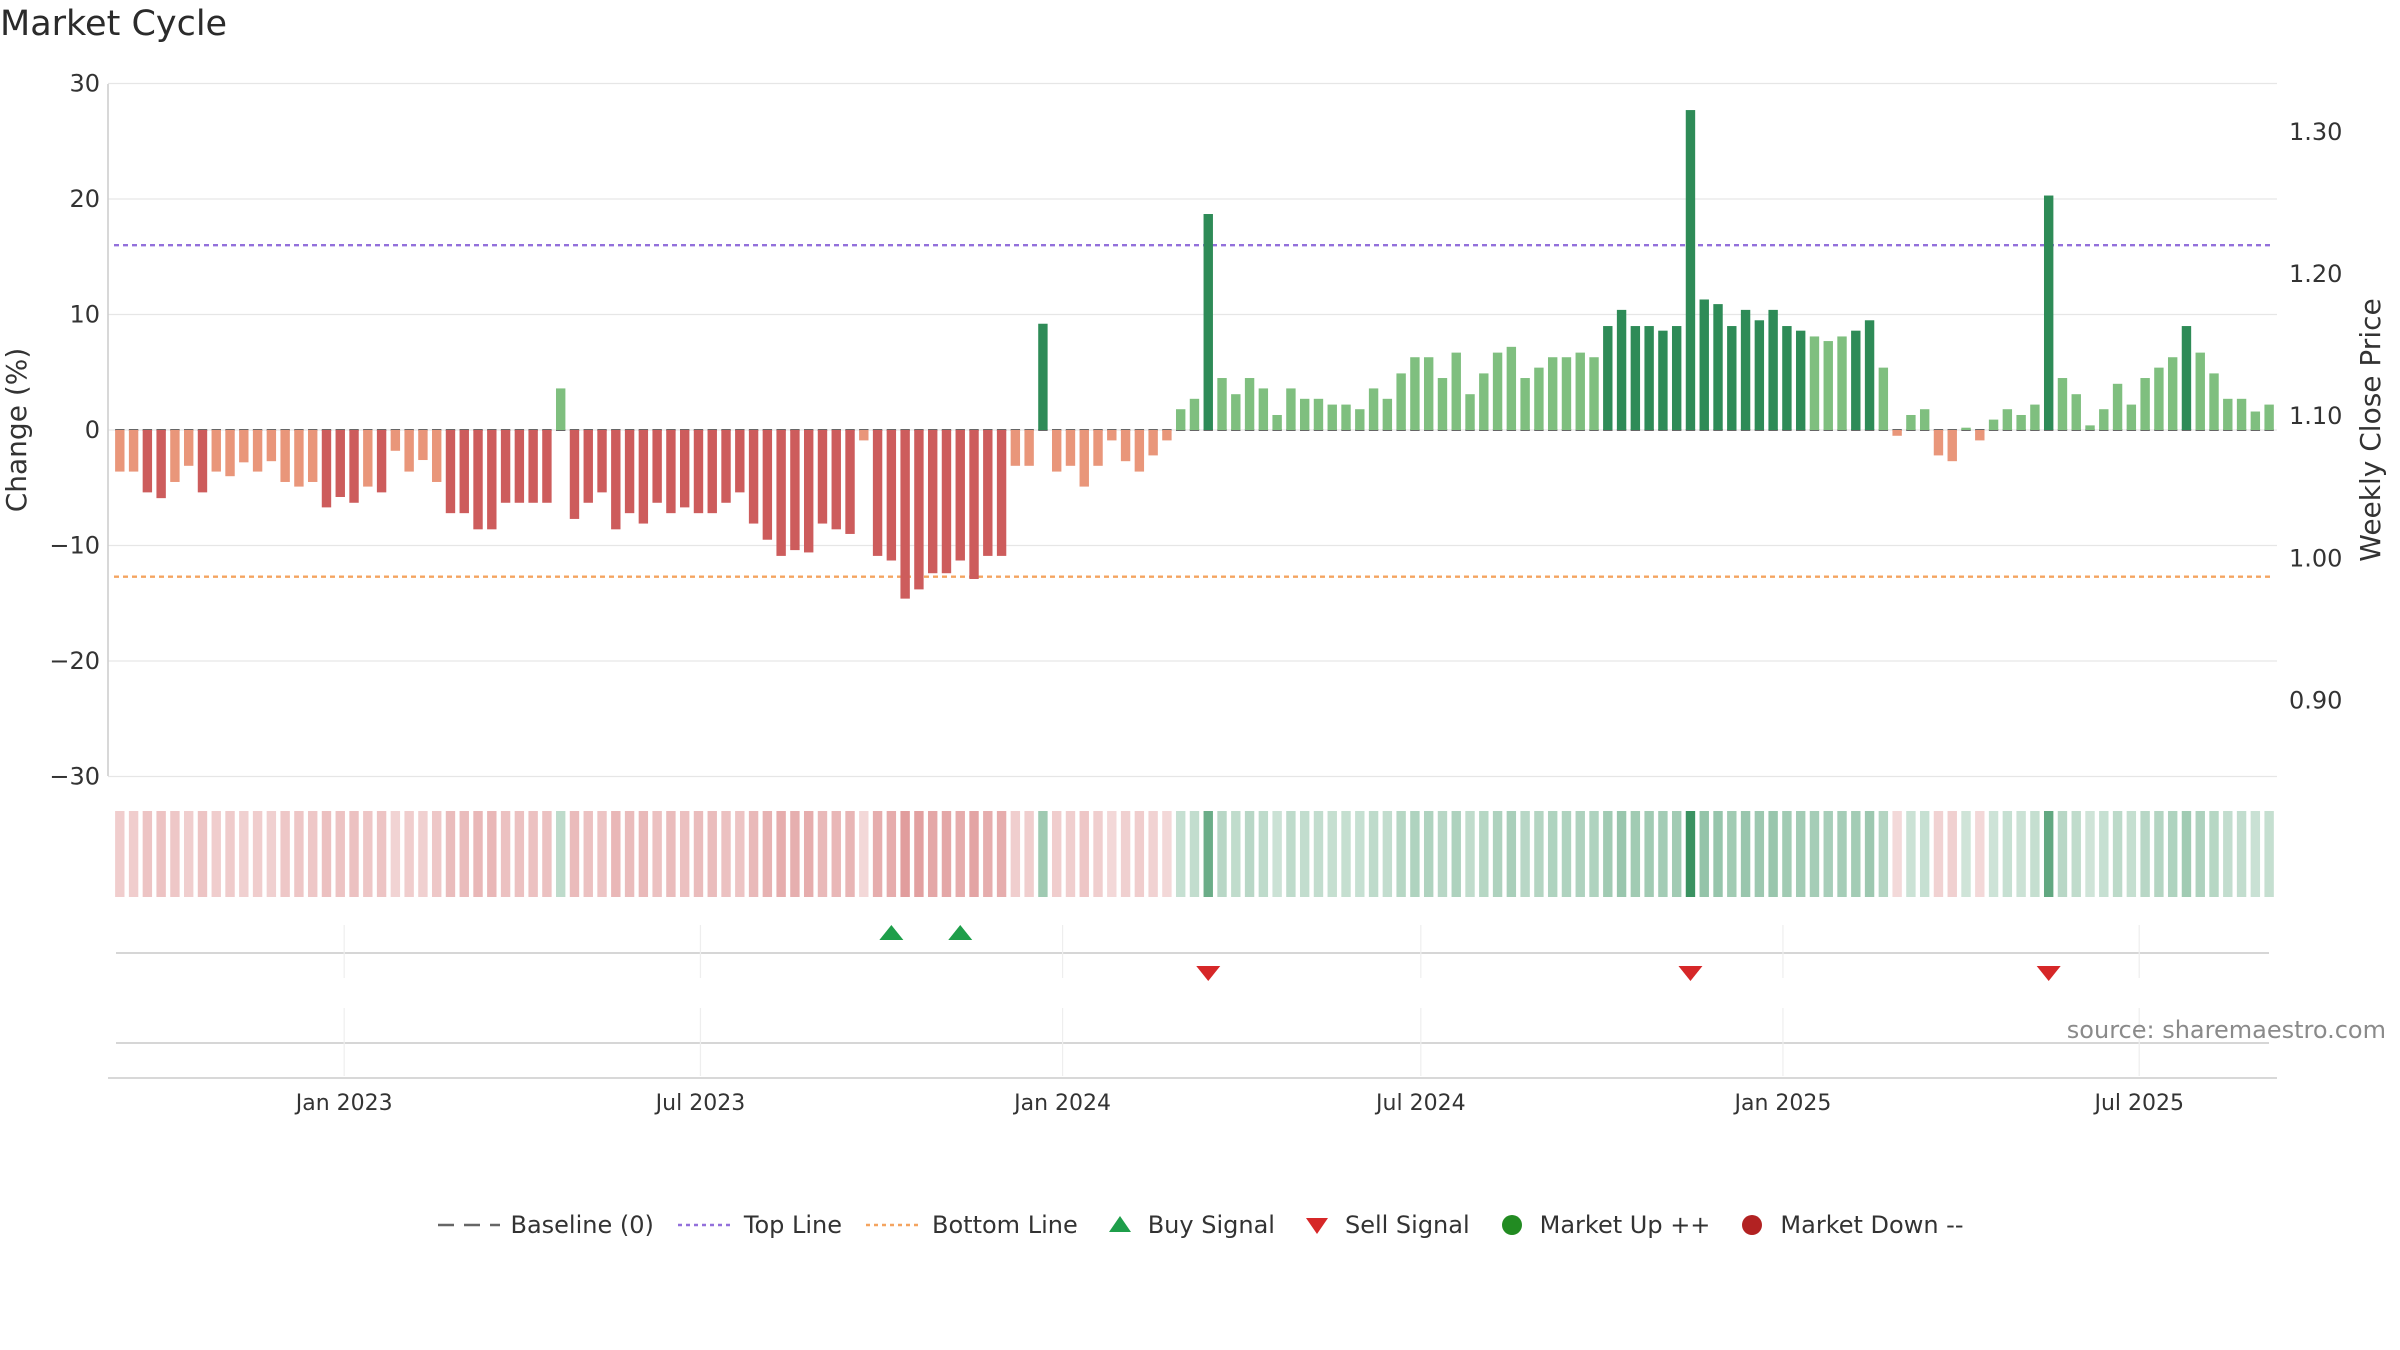 The height and width of the screenshot is (1350, 2400). Describe the element at coordinates (1601, 1225) in the screenshot. I see `legend-item-market-up: Market Up ++` at that location.